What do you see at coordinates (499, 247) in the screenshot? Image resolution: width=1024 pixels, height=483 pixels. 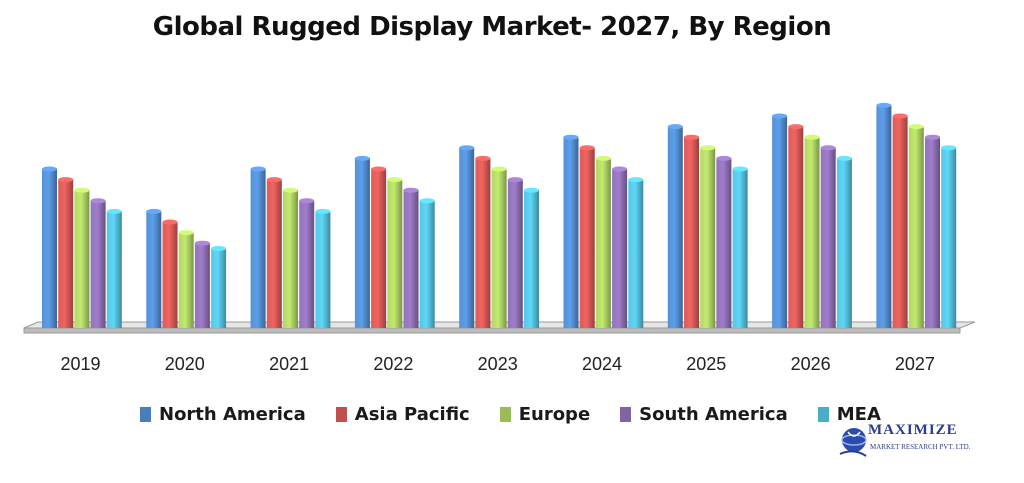 I see `bar-europe-2023` at bounding box center [499, 247].